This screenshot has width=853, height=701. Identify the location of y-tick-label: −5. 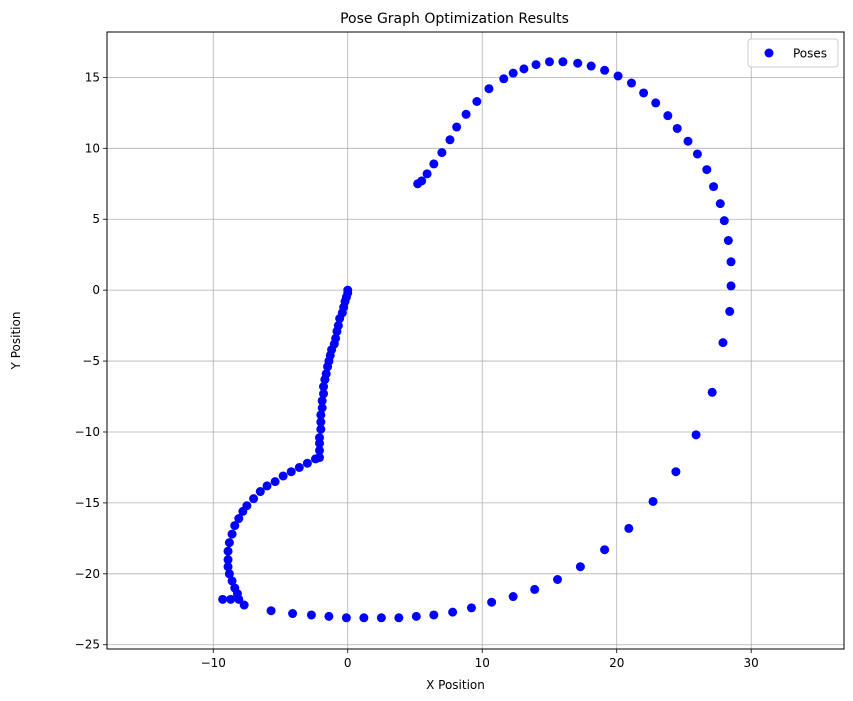
(91, 361).